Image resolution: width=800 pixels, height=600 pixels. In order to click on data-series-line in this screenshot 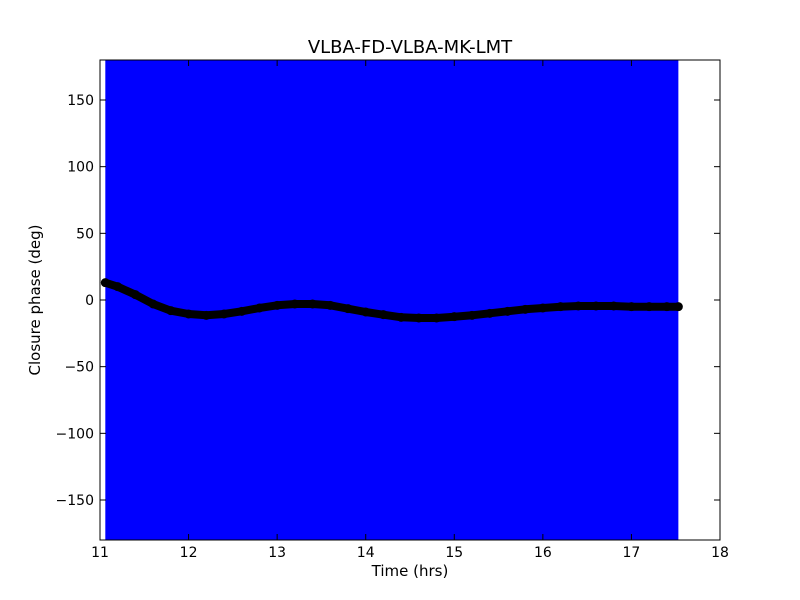, I will do `click(392, 300)`.